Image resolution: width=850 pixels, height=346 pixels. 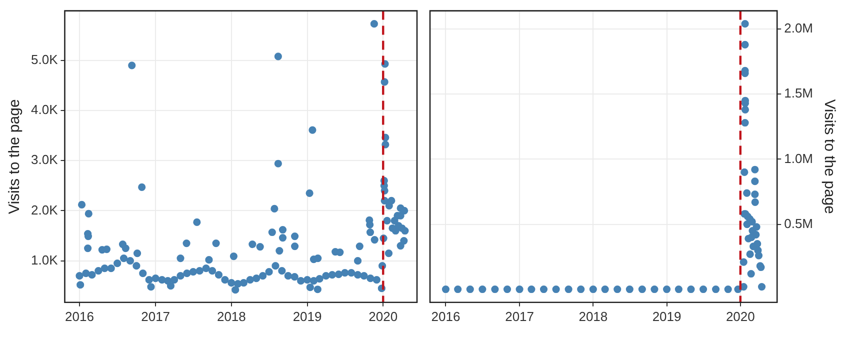 What do you see at coordinates (799, 28) in the screenshot?
I see `y2-tick-label: 2.0M` at bounding box center [799, 28].